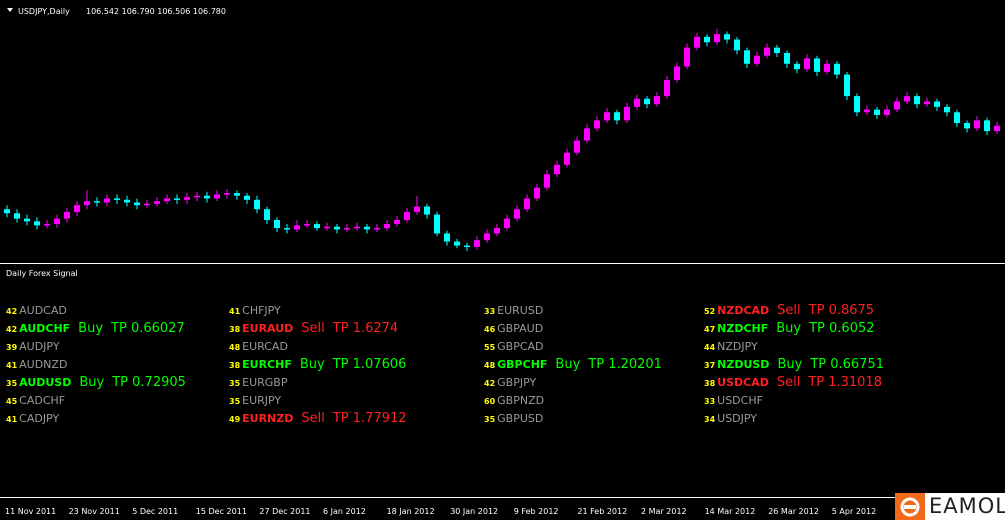  Describe the element at coordinates (42, 400) in the screenshot. I see `signal-pair: CADCHF` at that location.